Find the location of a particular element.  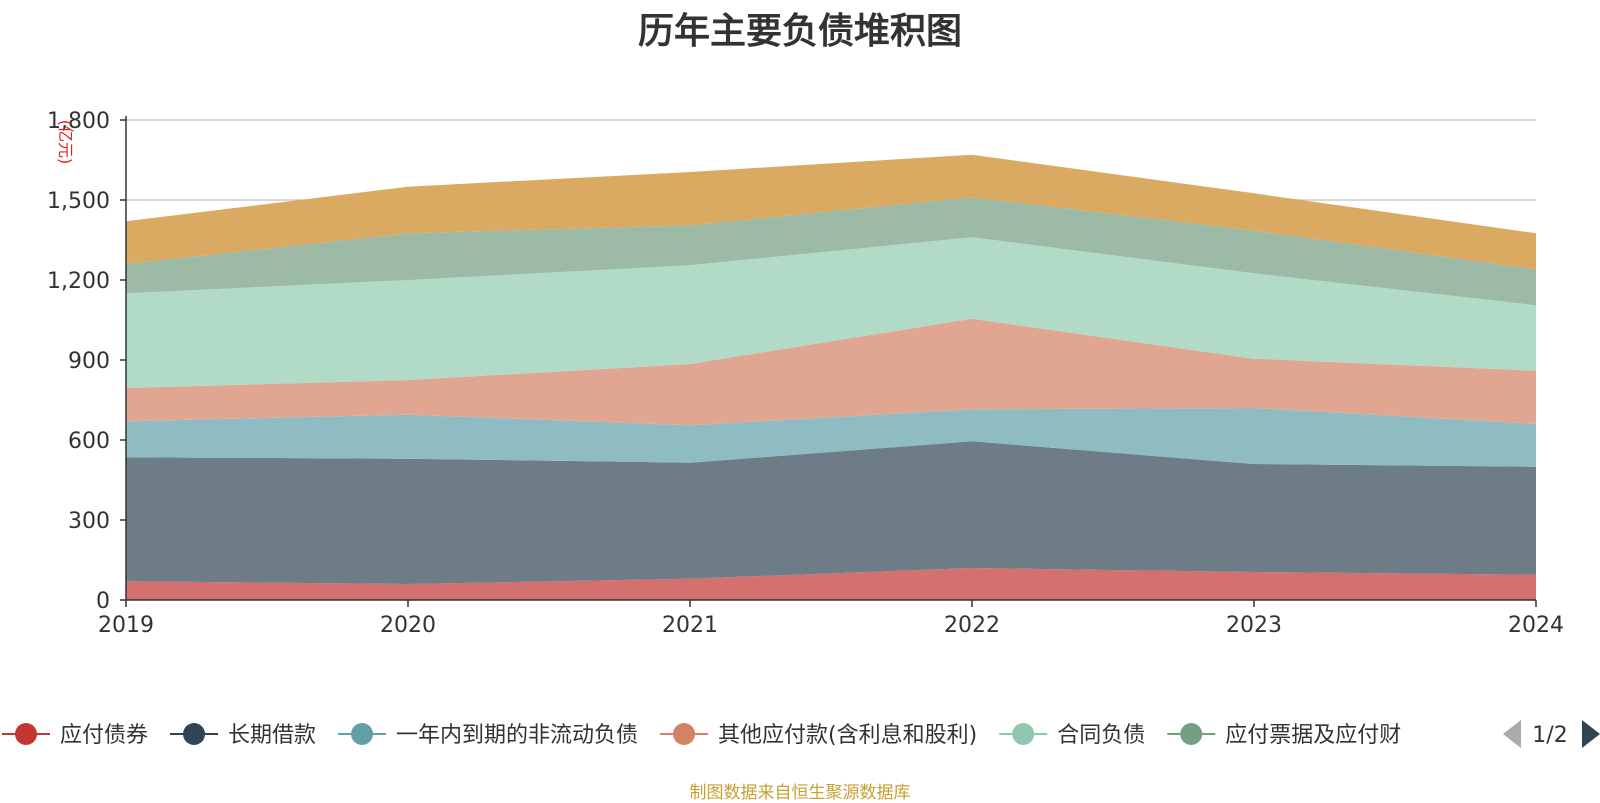

legend-label: 长期借款 is located at coordinates (272, 735).